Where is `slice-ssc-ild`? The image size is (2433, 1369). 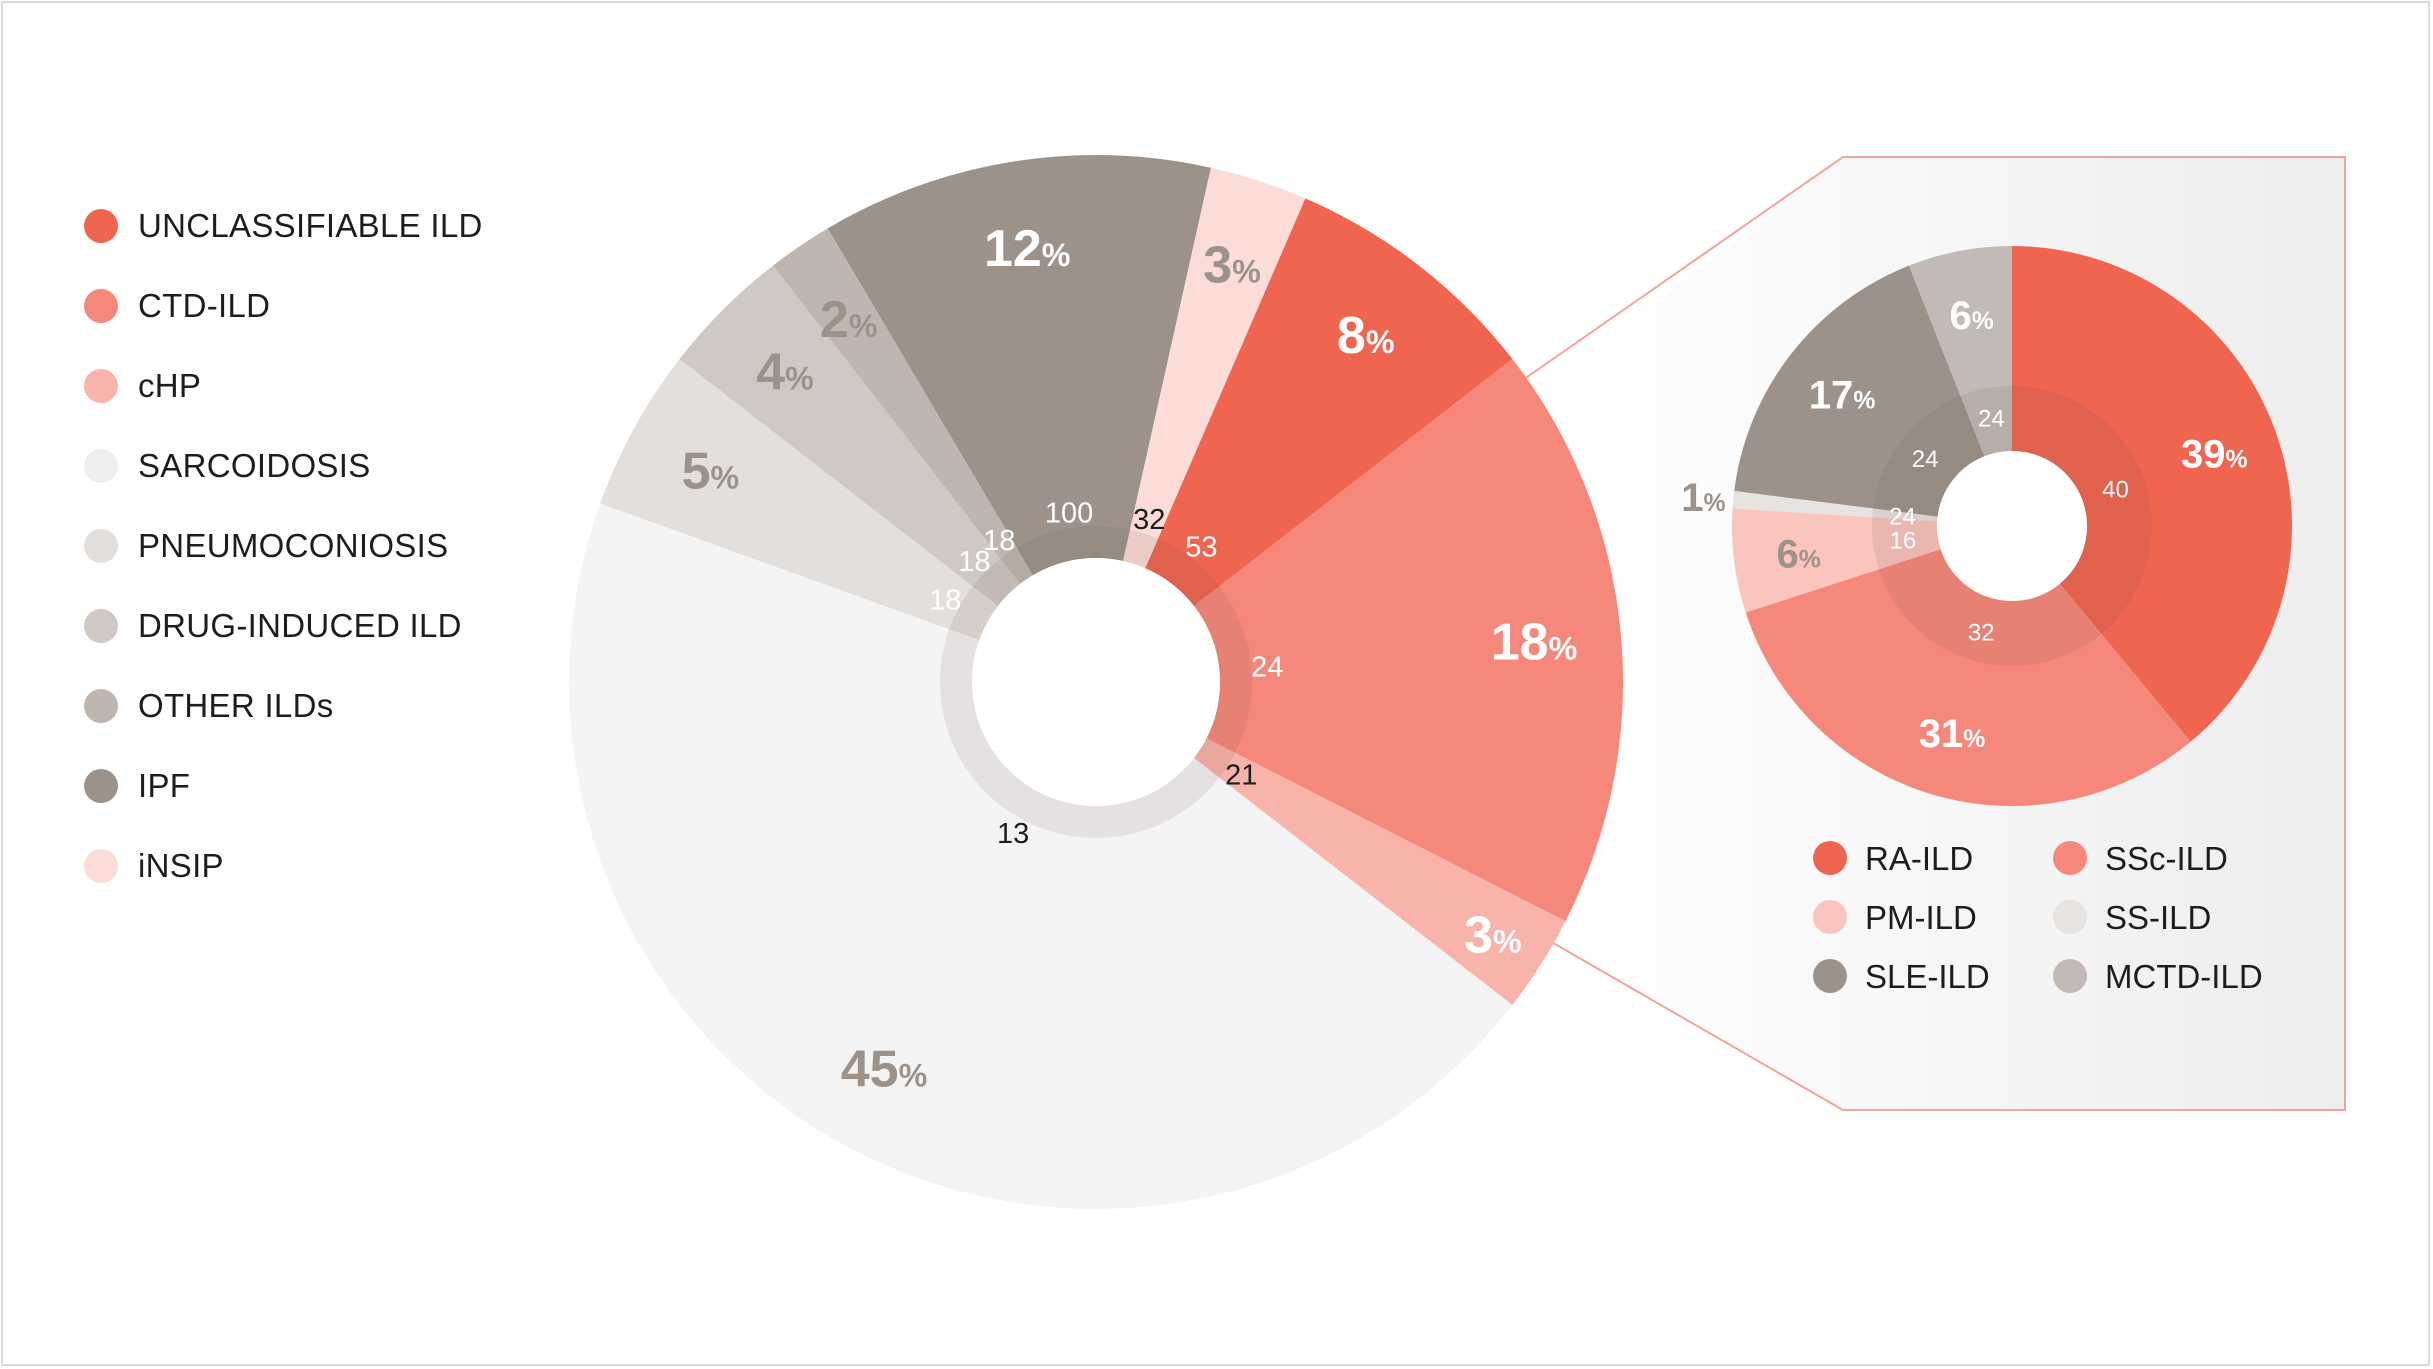 slice-ssc-ild is located at coordinates (1968, 677).